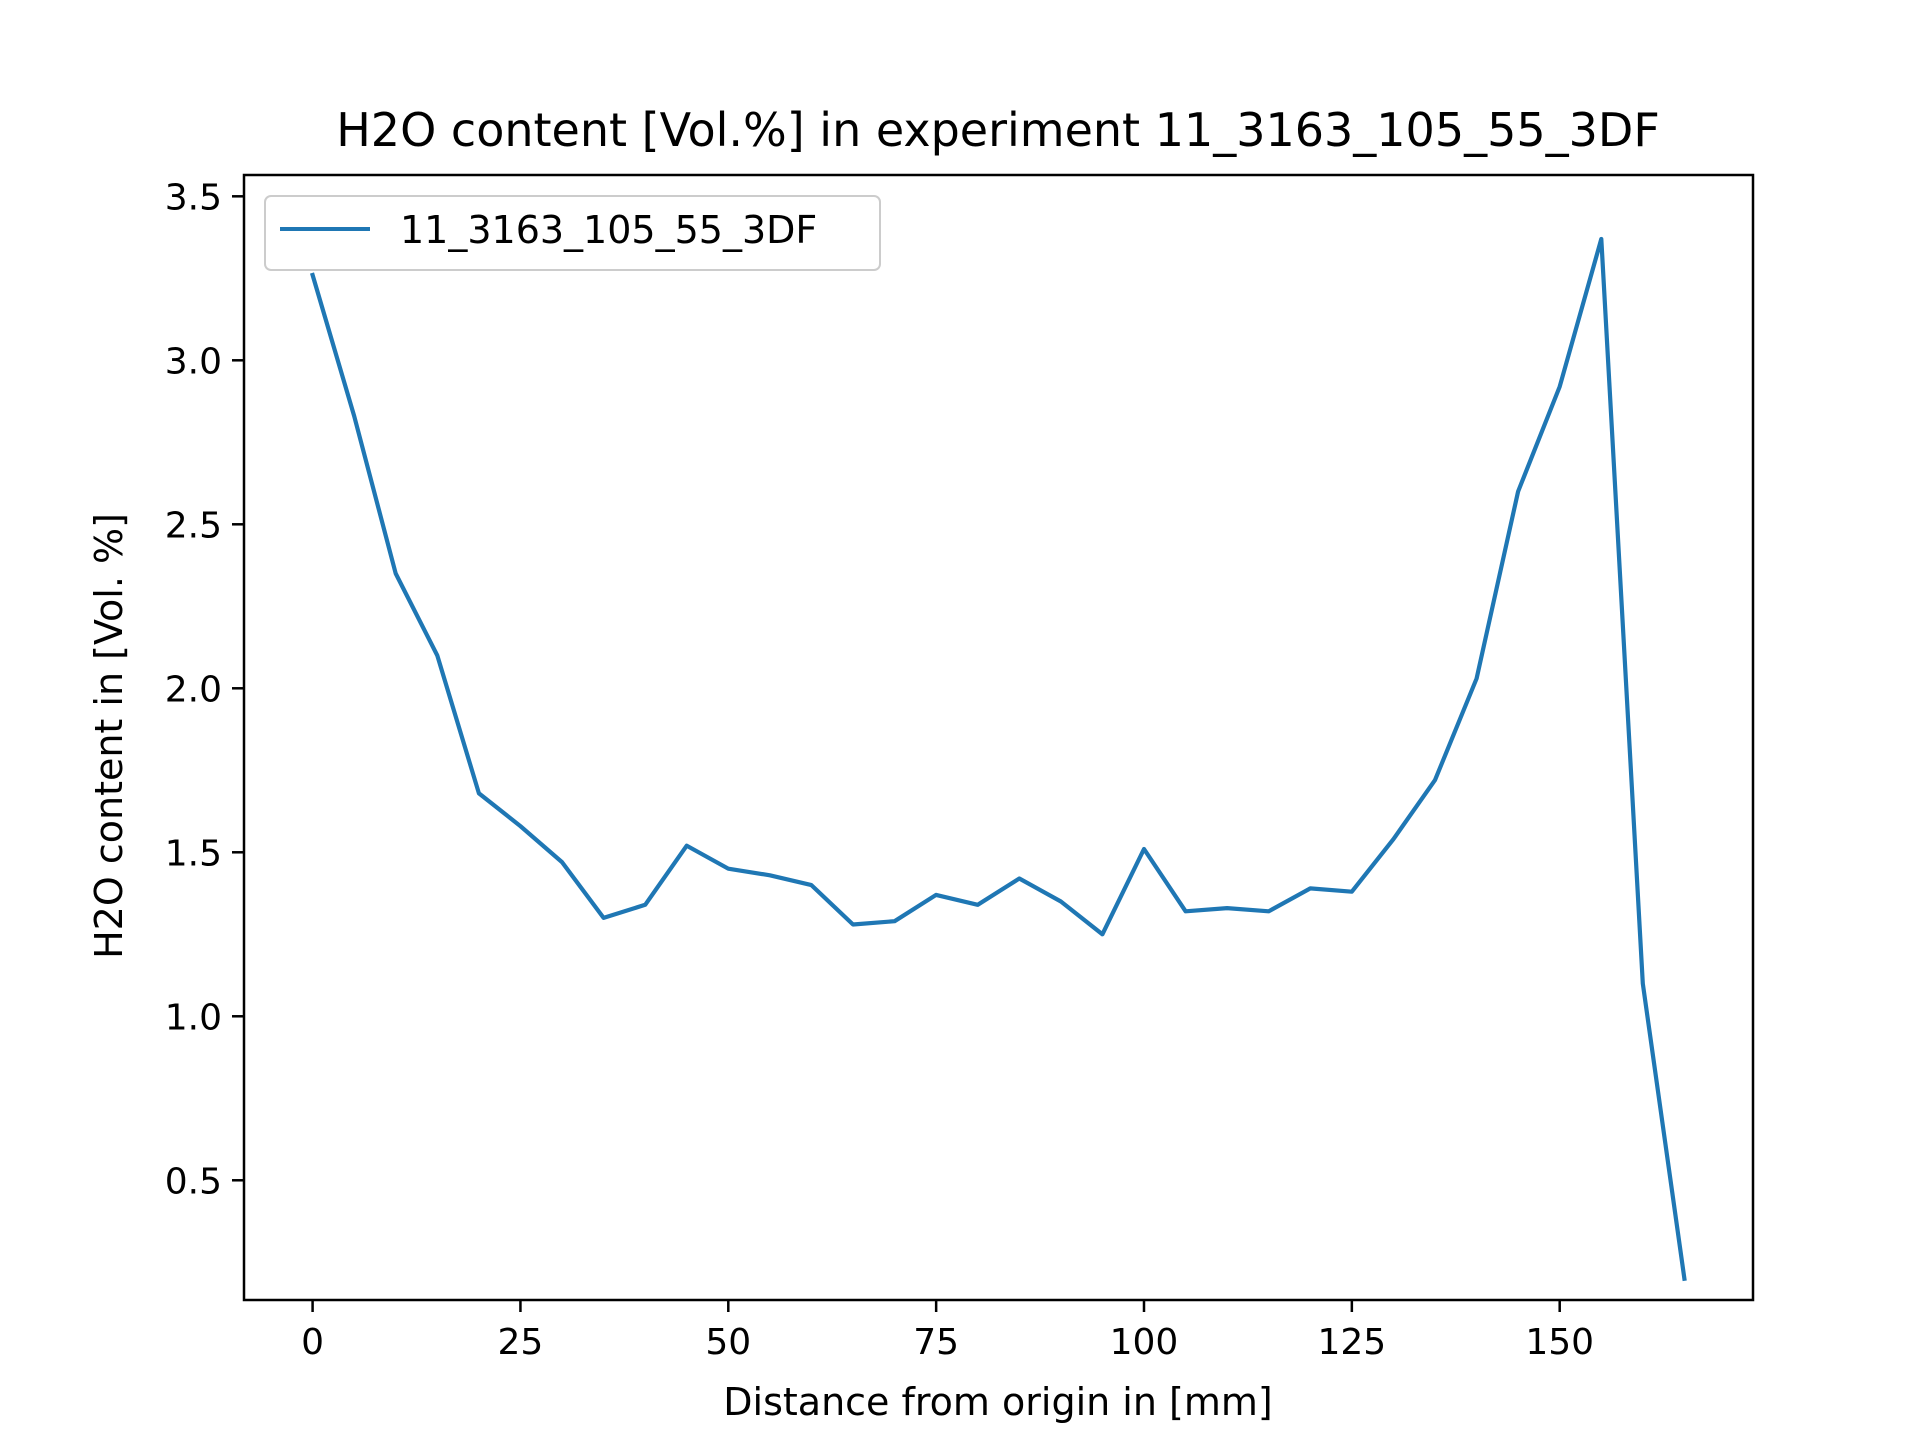 Image resolution: width=1920 pixels, height=1440 pixels. Describe the element at coordinates (193, 1181) in the screenshot. I see `y-tick-label: 0.5` at that location.